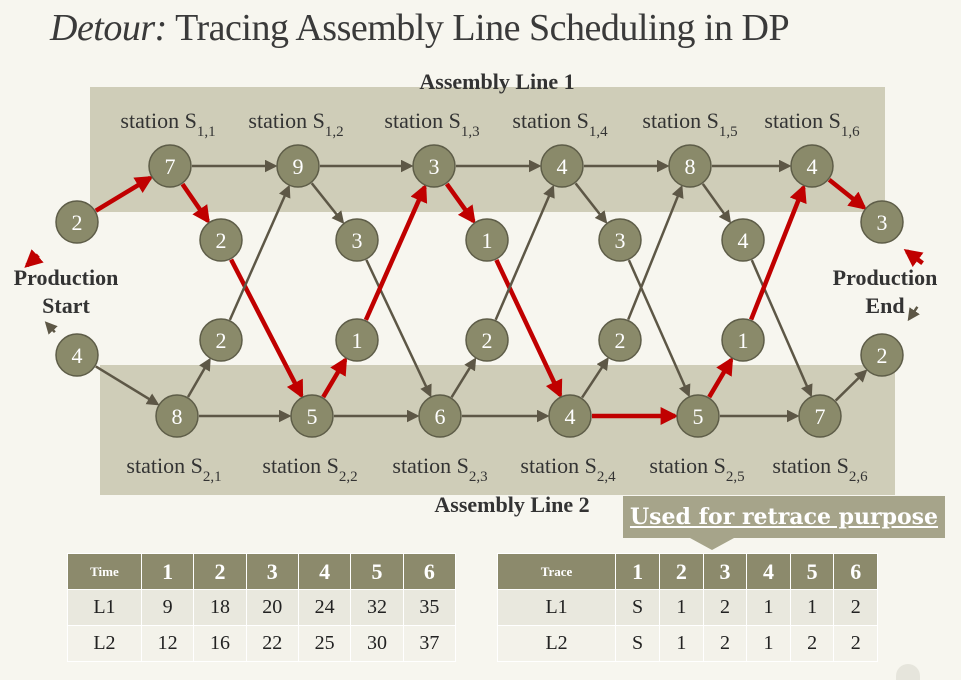  What do you see at coordinates (198, 377) in the screenshot?
I see `edge-s21-transfer` at bounding box center [198, 377].